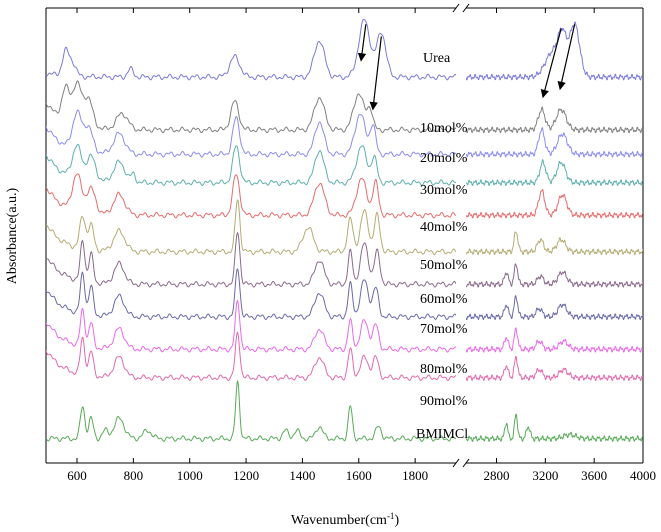 The width and height of the screenshot is (661, 532). Describe the element at coordinates (554, 368) in the screenshot. I see `series-line-90mol--high` at that location.